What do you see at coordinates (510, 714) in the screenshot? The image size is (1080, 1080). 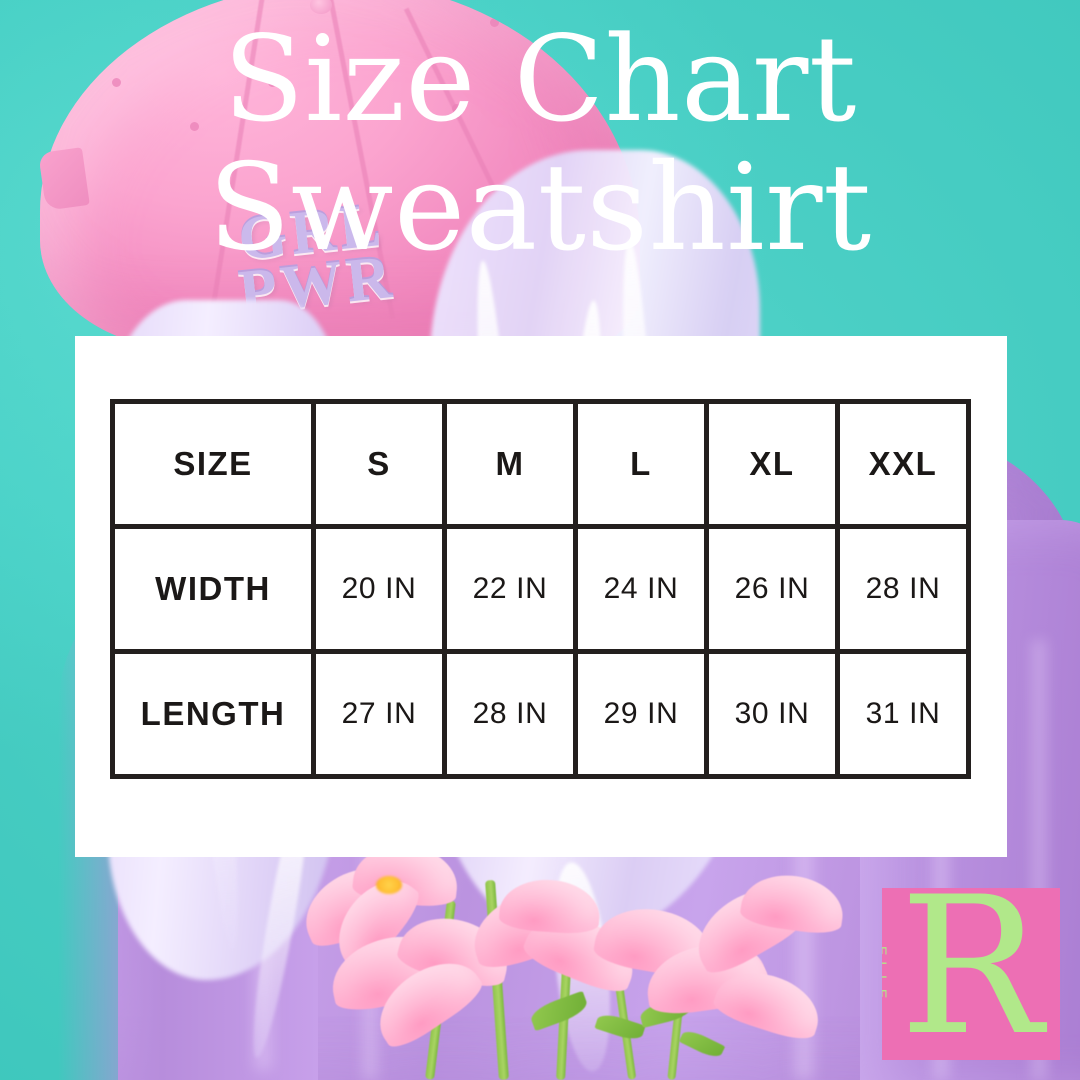 I see `cell-length-m: 28 IN` at bounding box center [510, 714].